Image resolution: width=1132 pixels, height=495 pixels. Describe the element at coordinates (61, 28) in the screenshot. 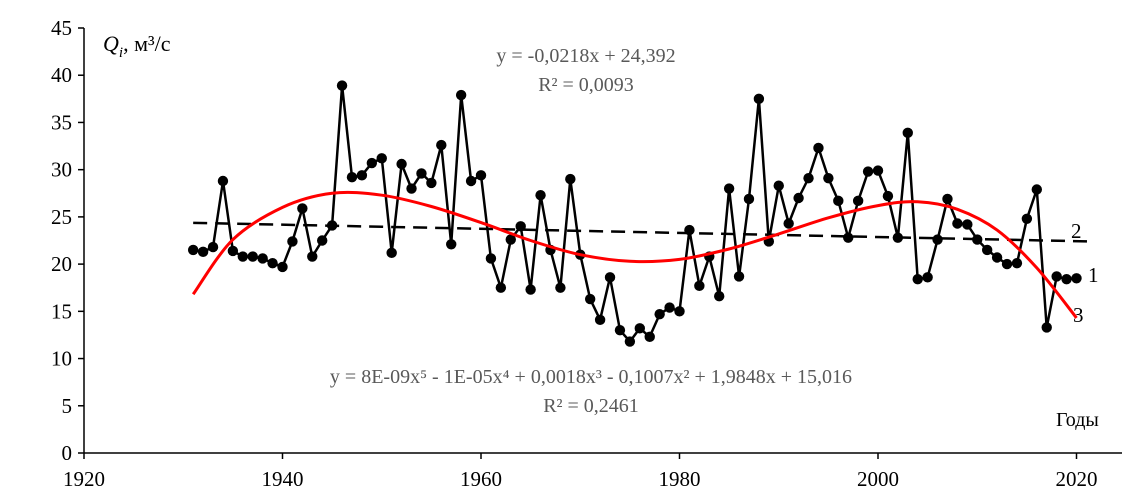

I see `y-tick-label: 45` at that location.